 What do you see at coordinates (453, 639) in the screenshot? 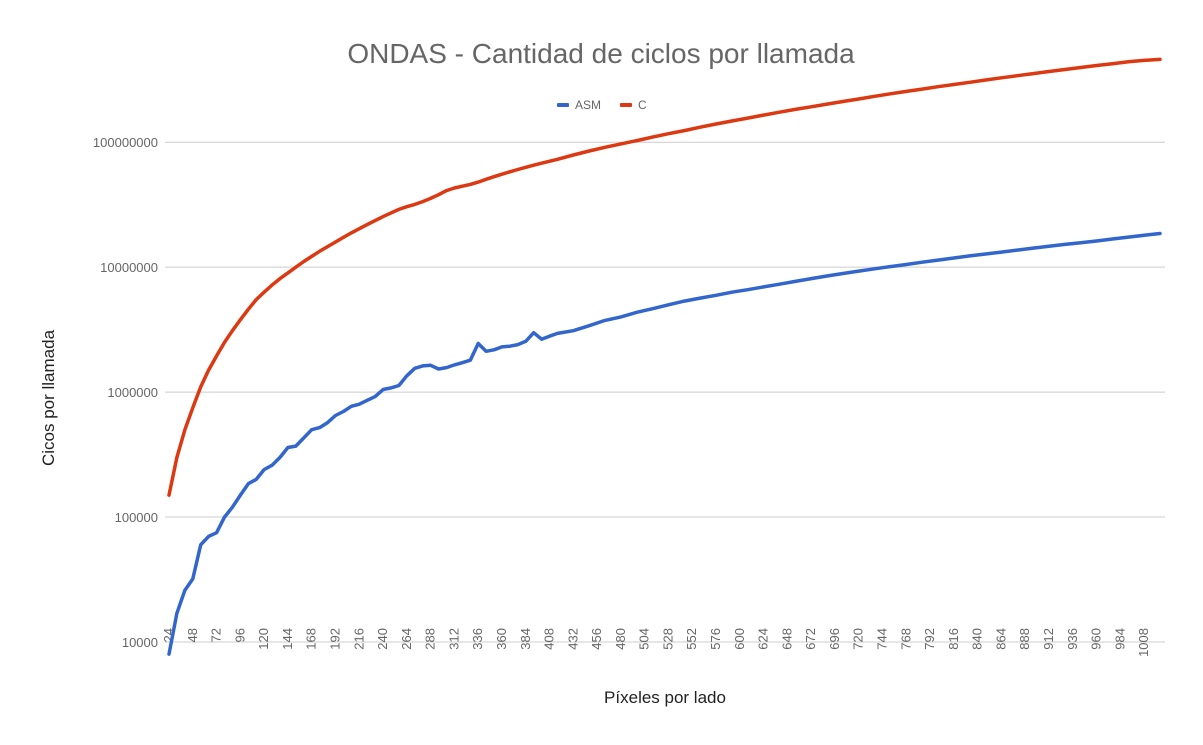
I see `x-tick-label: 312` at bounding box center [453, 639].